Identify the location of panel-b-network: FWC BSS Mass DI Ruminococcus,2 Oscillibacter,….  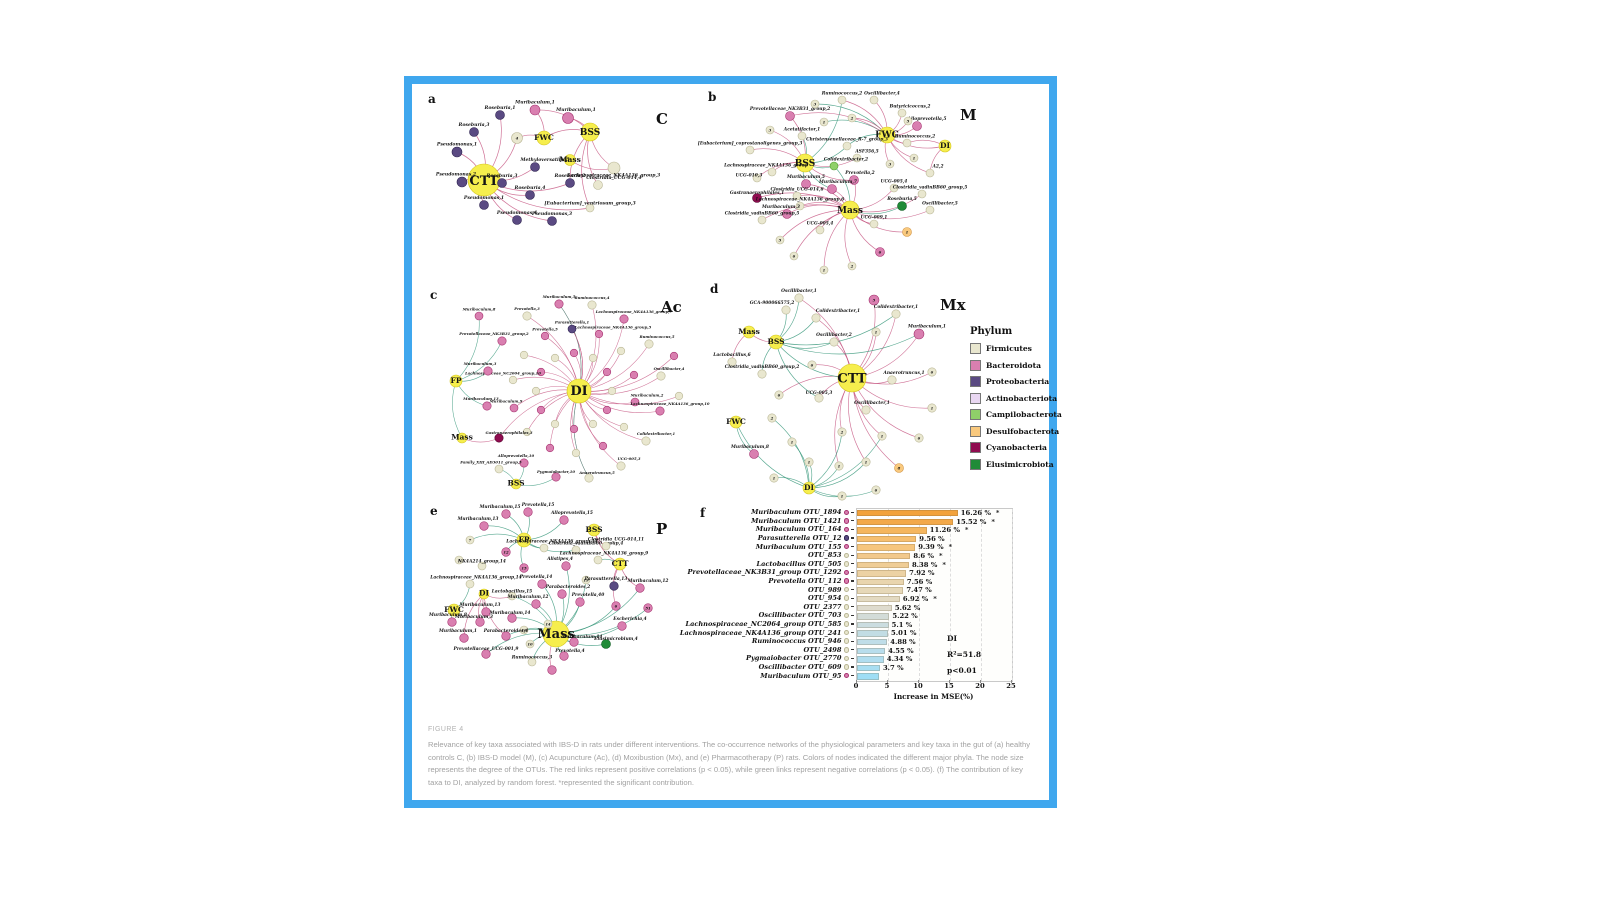
(865, 197).